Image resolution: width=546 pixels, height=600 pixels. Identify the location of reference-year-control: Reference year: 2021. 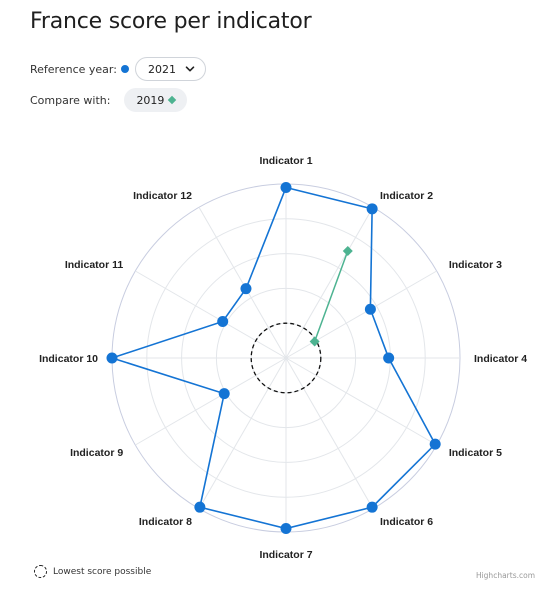
(118, 69).